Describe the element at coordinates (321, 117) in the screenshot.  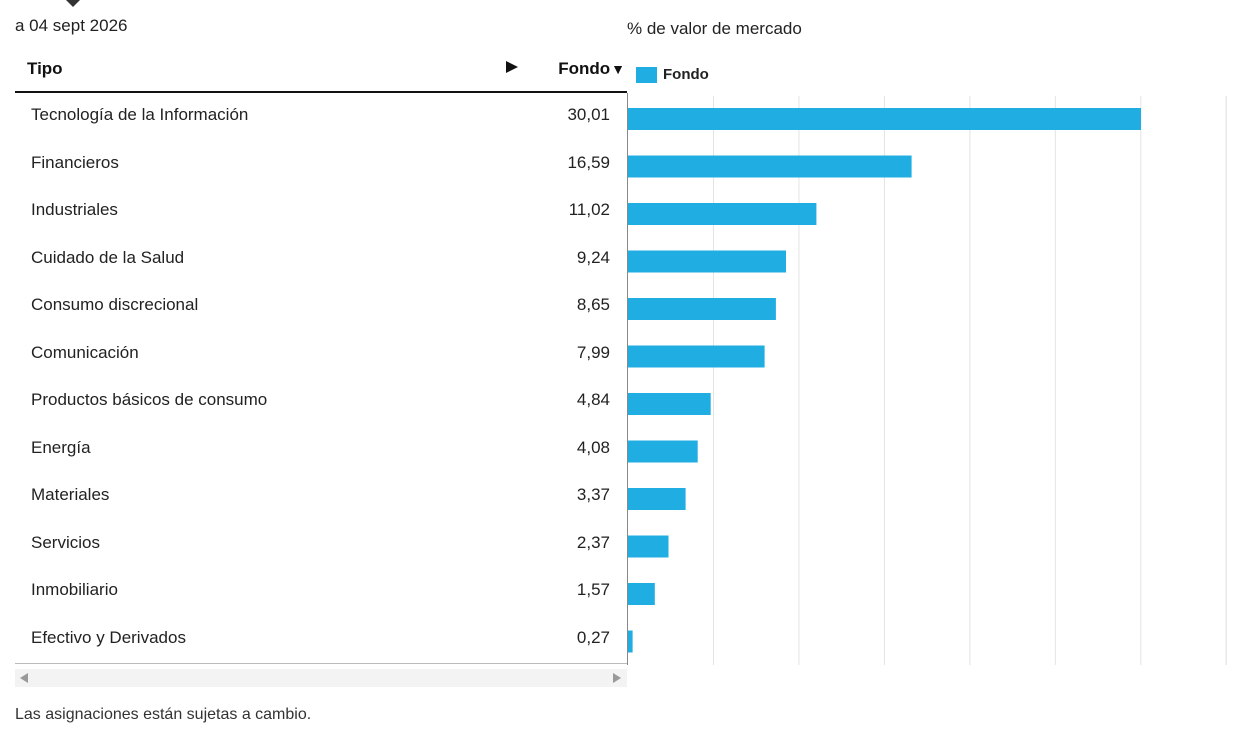
I see `table-row: Tecnología de la Información 30,01` at that location.